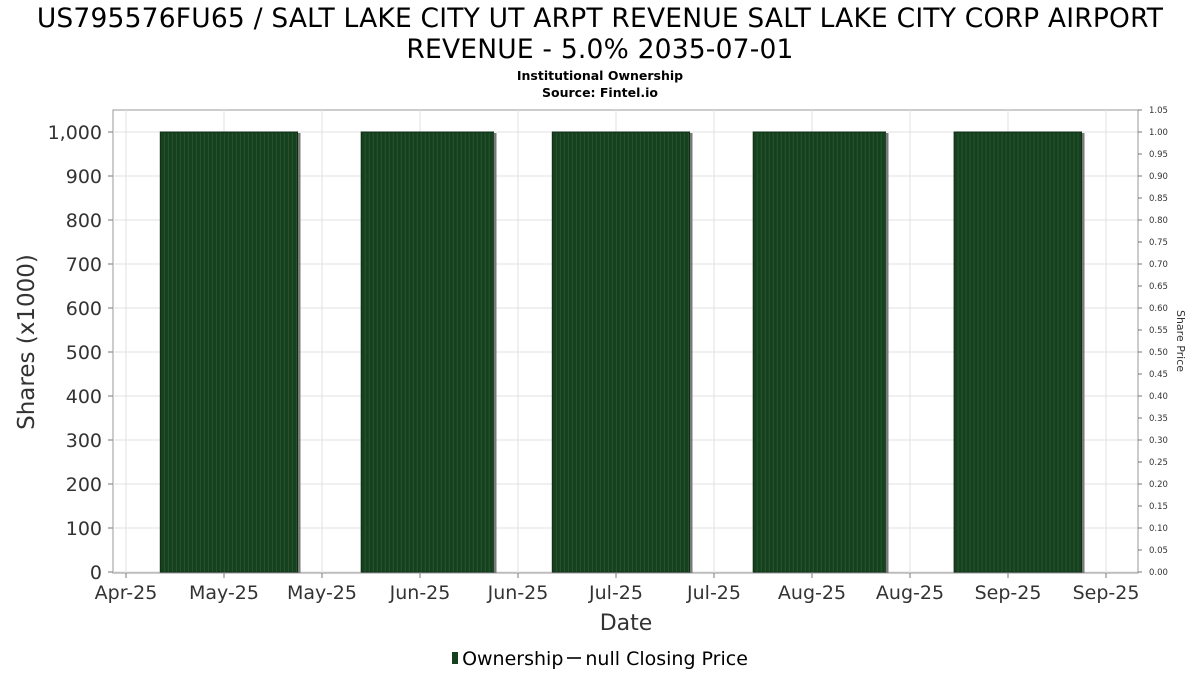  What do you see at coordinates (1180, 341) in the screenshot?
I see `y2-axis-title: Share Price` at bounding box center [1180, 341].